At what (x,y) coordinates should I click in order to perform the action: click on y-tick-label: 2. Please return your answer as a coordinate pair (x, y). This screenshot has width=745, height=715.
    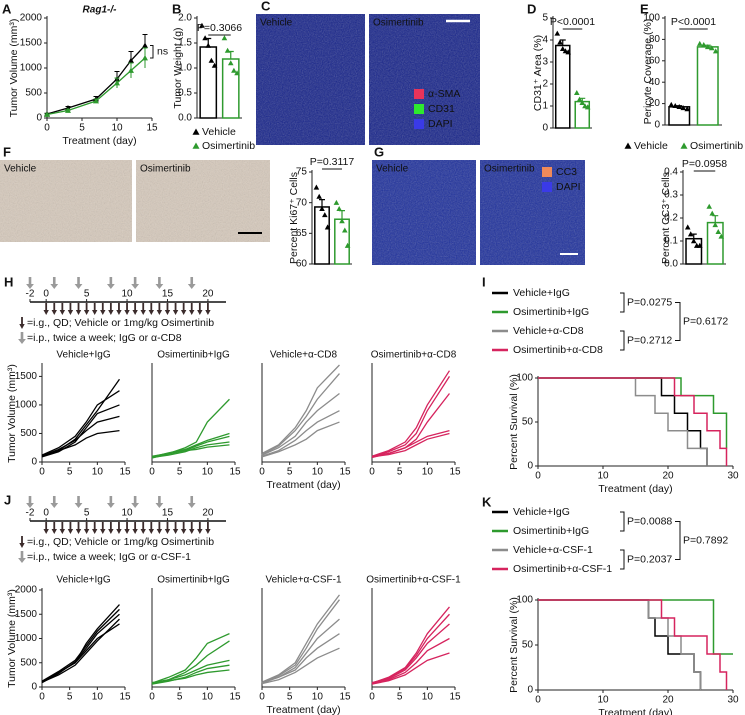
    Looking at the image, I should click on (545, 84).